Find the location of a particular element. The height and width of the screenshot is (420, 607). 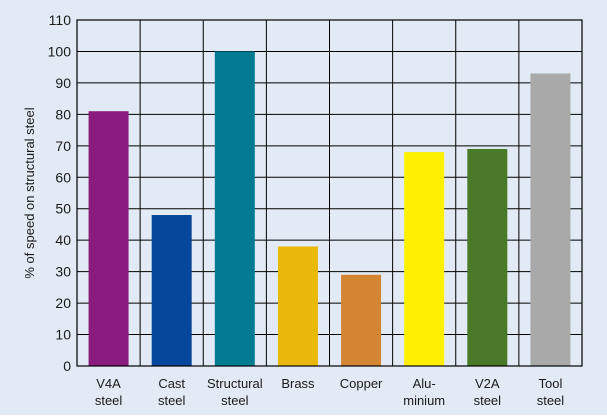

x-tick-label-line: Tool is located at coordinates (551, 383).